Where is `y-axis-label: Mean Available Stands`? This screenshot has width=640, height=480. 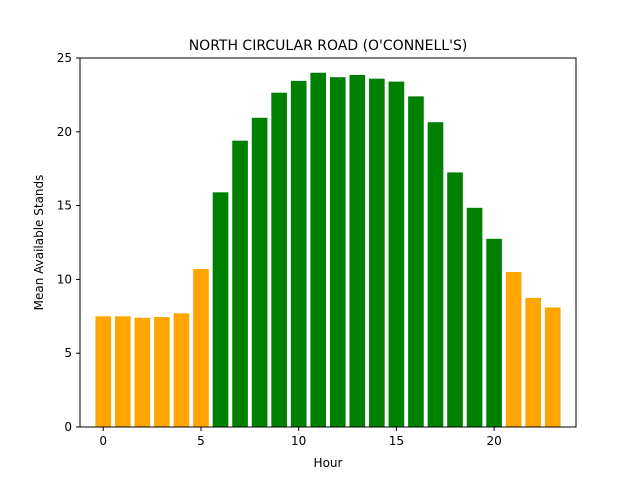
y-axis-label: Mean Available Stands is located at coordinates (39, 243).